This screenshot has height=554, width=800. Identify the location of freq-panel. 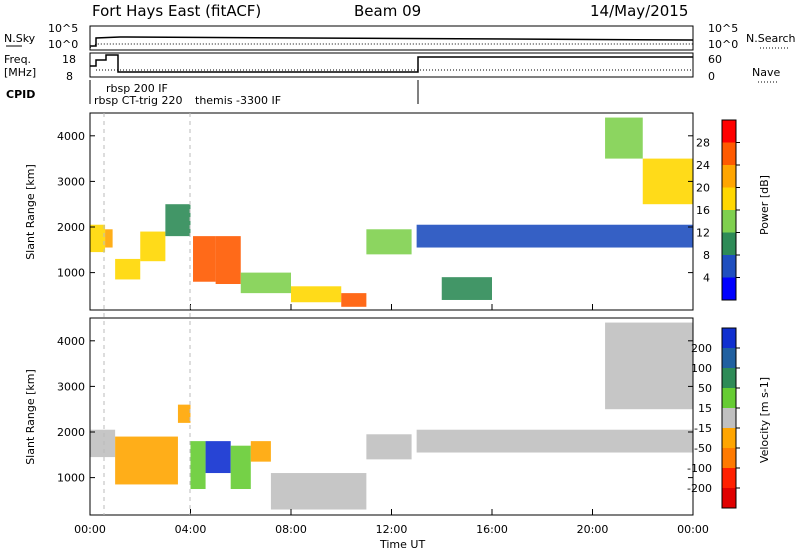
(391, 65).